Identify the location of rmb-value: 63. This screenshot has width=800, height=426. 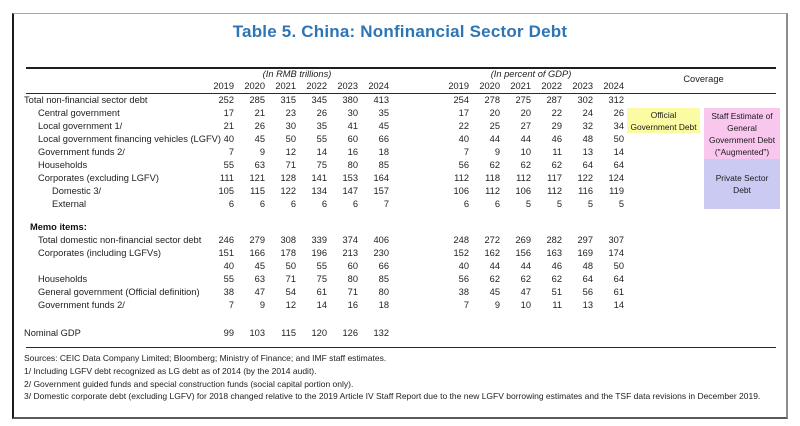
(259, 165).